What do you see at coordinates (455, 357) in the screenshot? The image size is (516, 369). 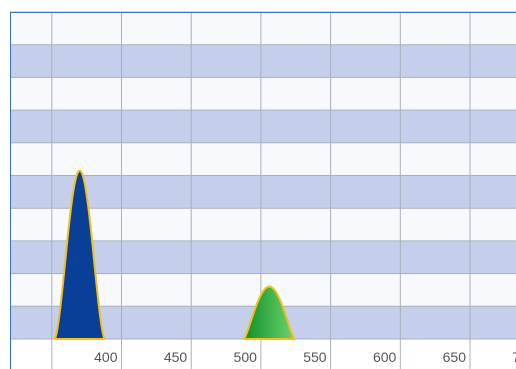 I see `x-tick-label: 650` at bounding box center [455, 357].